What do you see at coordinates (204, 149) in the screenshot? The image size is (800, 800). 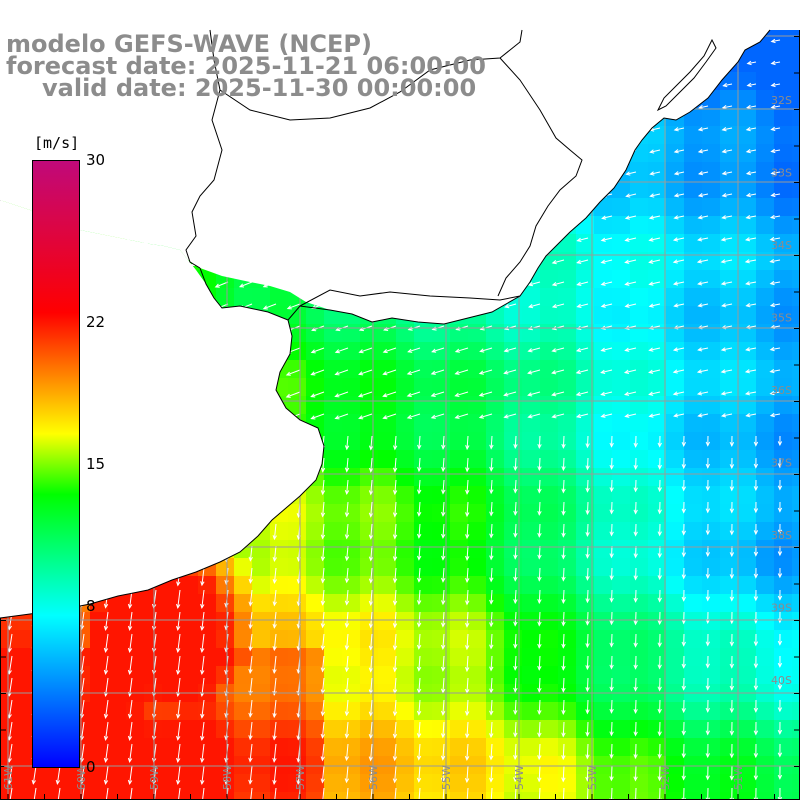 I see `river-border` at bounding box center [204, 149].